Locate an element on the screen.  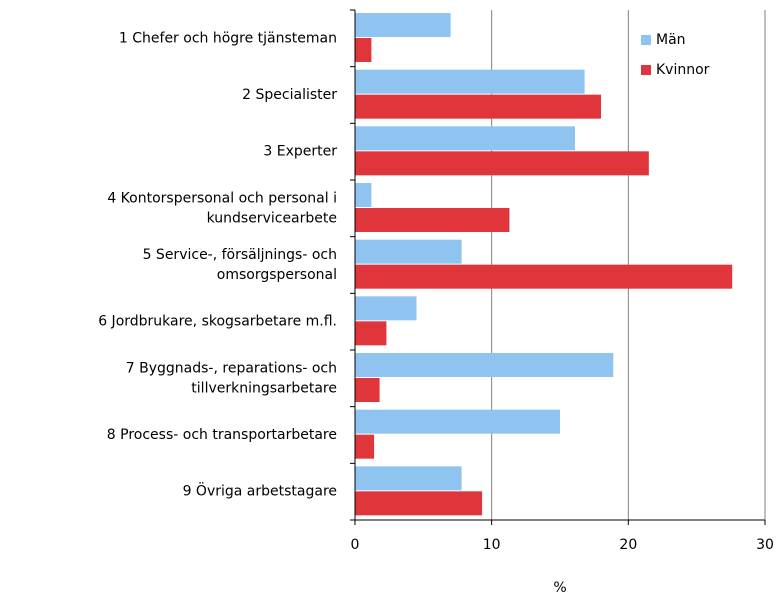
y-tick-label: 3 Experter is located at coordinates (300, 152).